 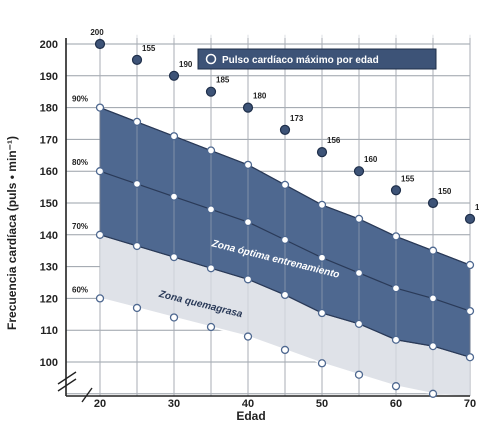 What do you see at coordinates (174, 404) in the screenshot?
I see `x-tick-label: 30` at bounding box center [174, 404].